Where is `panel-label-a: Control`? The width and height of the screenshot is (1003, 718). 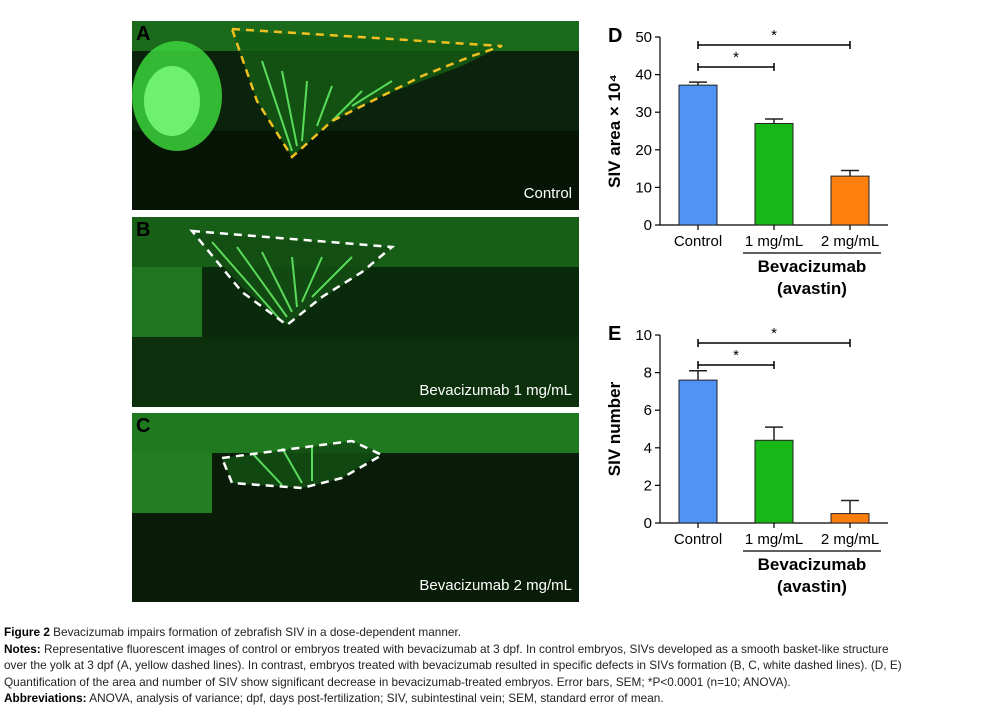 panel-label-a: Control is located at coordinates (547, 193).